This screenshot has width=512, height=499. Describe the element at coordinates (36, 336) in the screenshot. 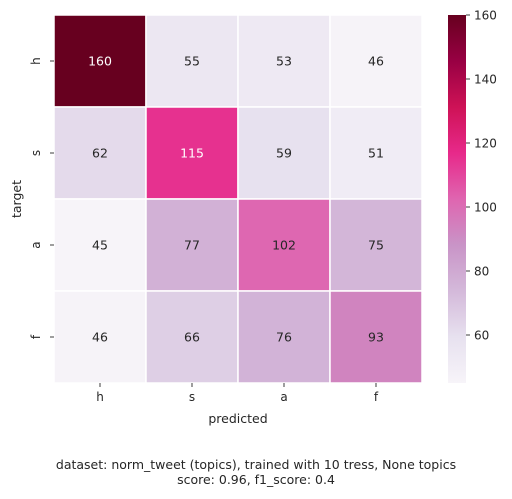

I see `y-tick-label: f` at that location.